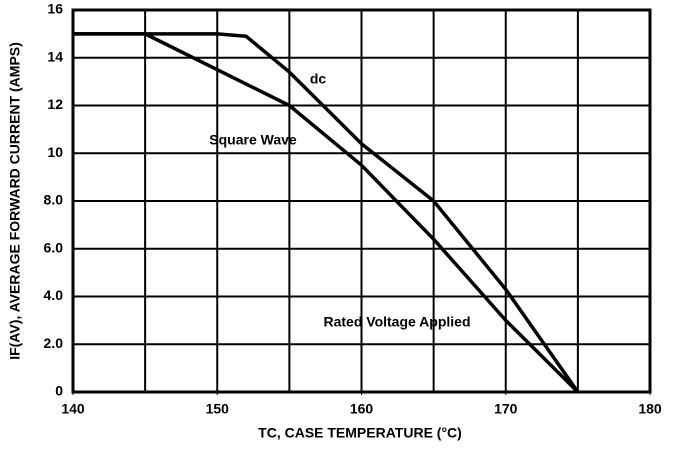  I want to click on y-tick-label: 0, so click(59, 391).